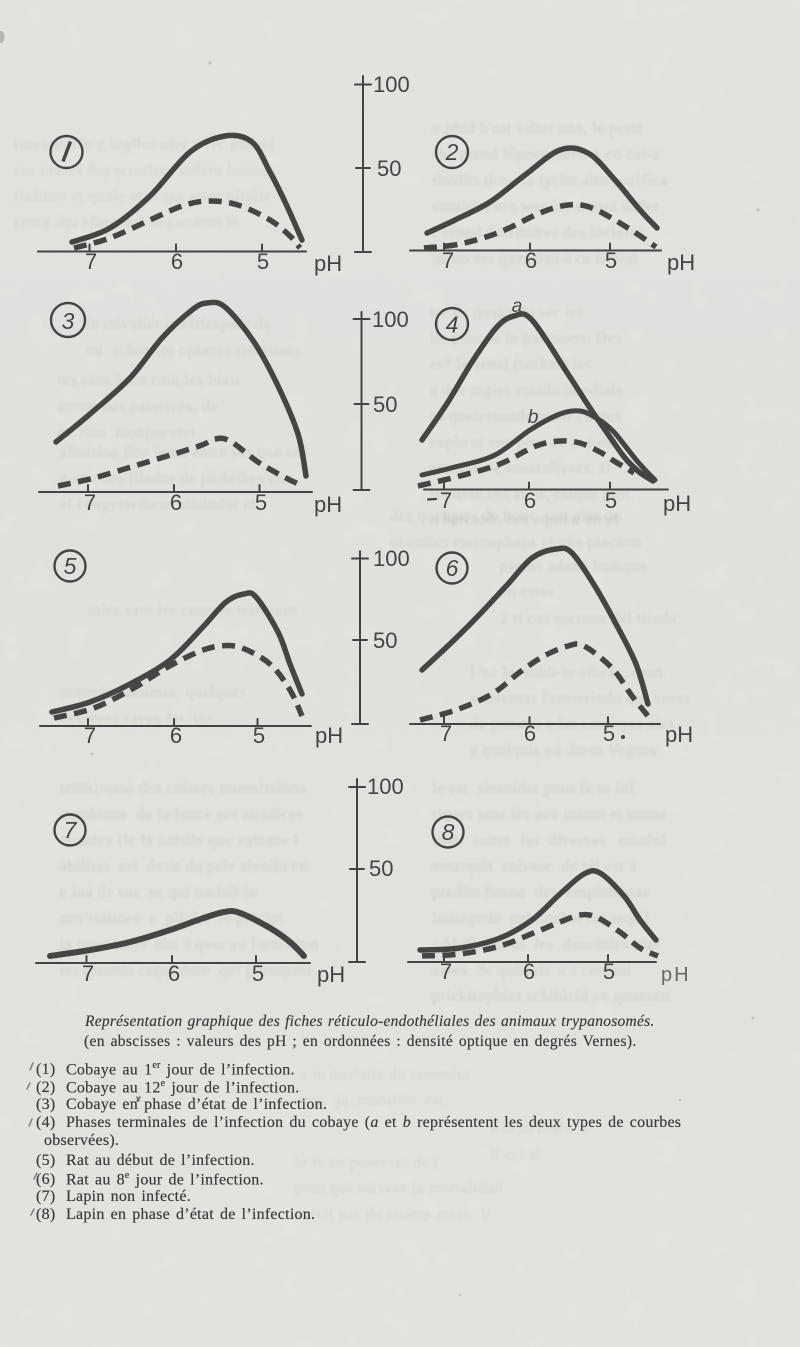  I want to click on svg-text: 4, so click(452, 325).